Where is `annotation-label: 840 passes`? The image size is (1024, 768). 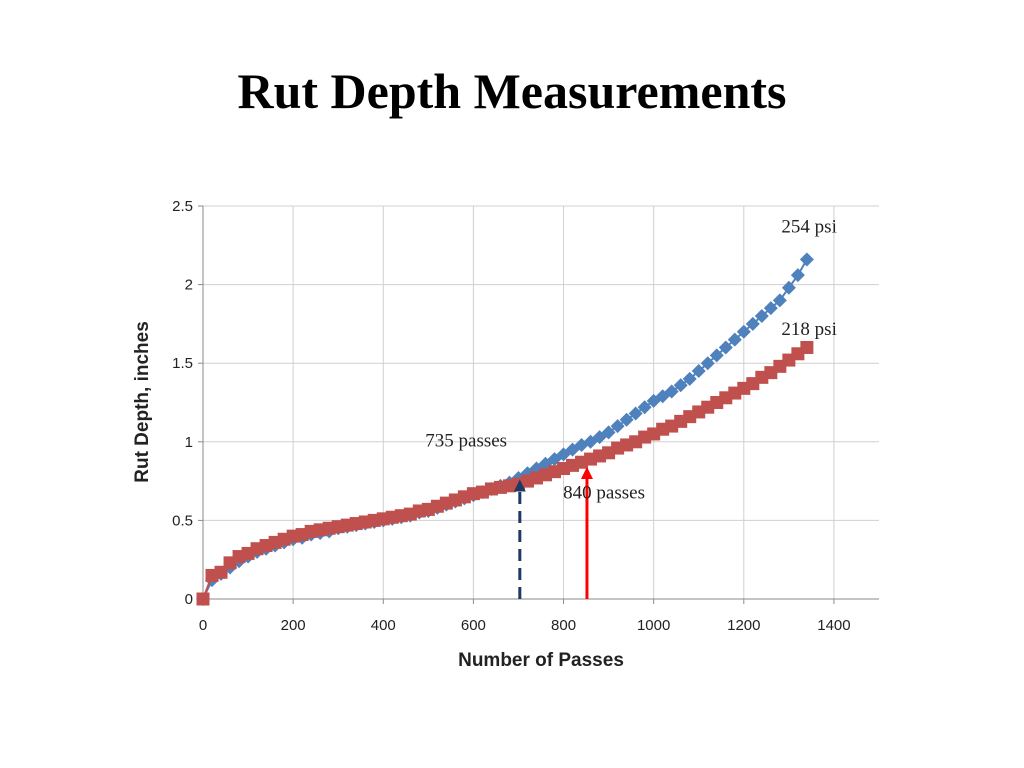
annotation-label: 840 passes is located at coordinates (604, 492).